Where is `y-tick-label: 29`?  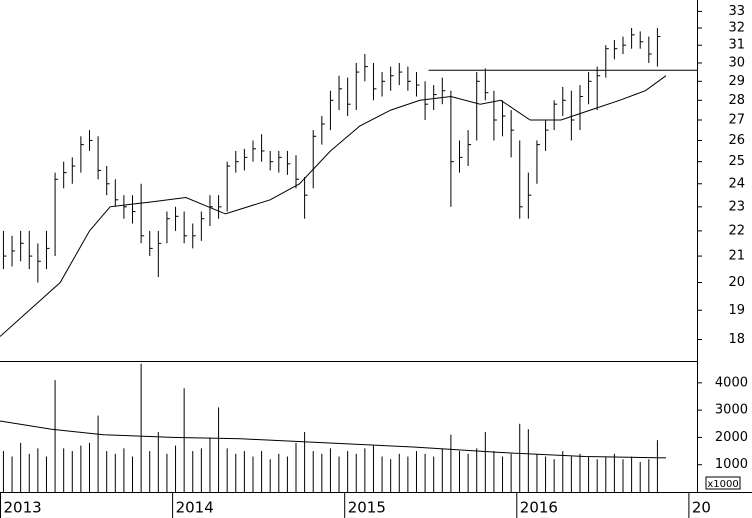 y-tick-label: 29 is located at coordinates (736, 81).